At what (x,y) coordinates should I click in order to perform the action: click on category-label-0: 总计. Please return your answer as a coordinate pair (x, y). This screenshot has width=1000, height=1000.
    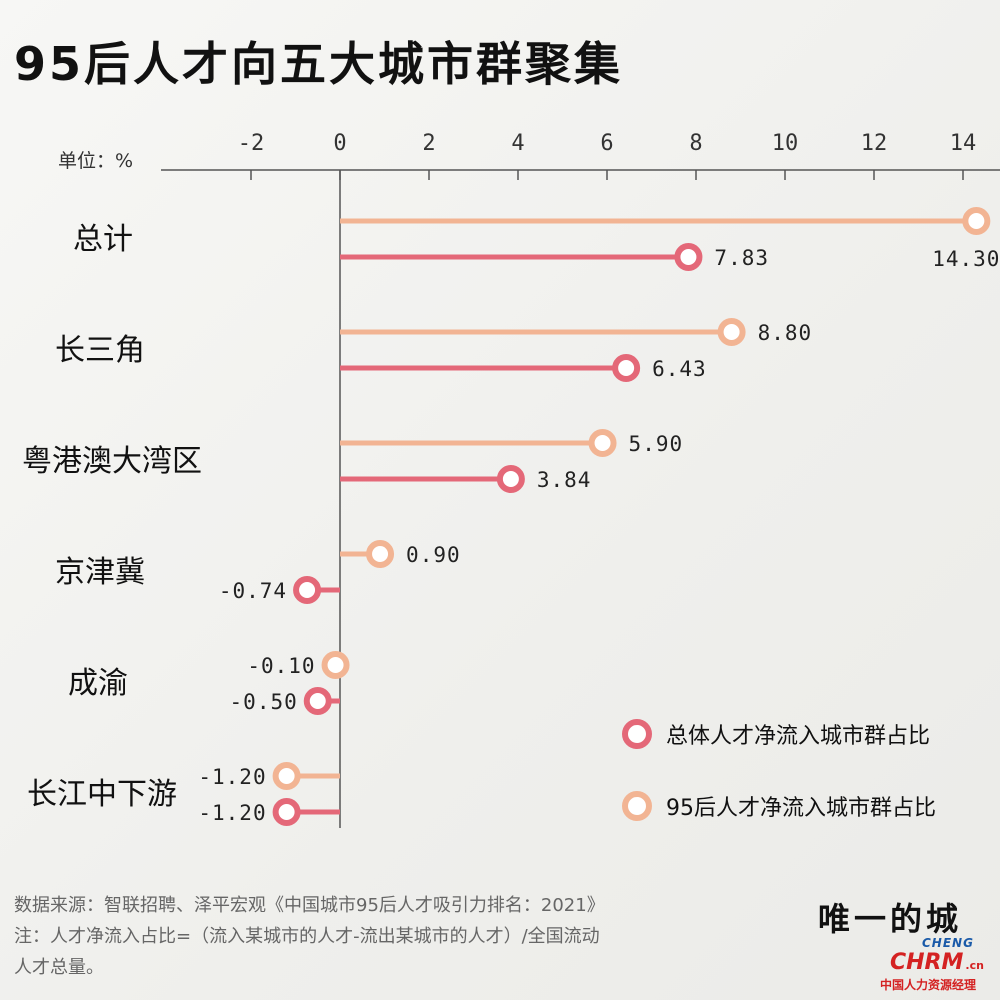
    Looking at the image, I should click on (103, 239).